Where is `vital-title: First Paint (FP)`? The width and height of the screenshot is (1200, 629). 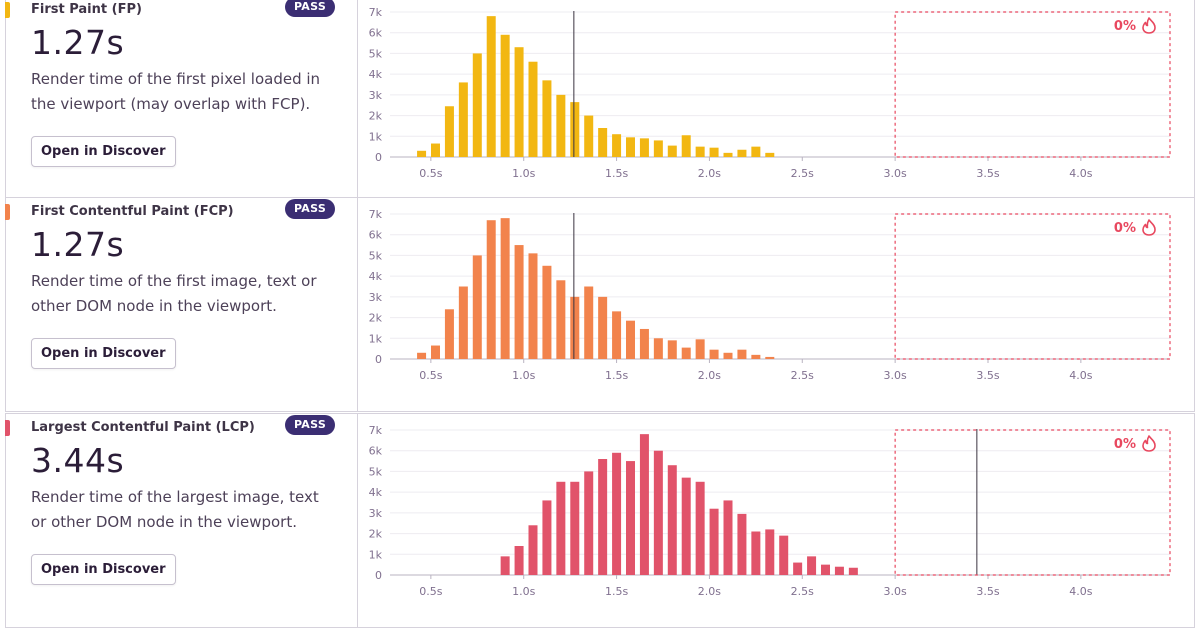 vital-title: First Paint (FP) is located at coordinates (86, 9).